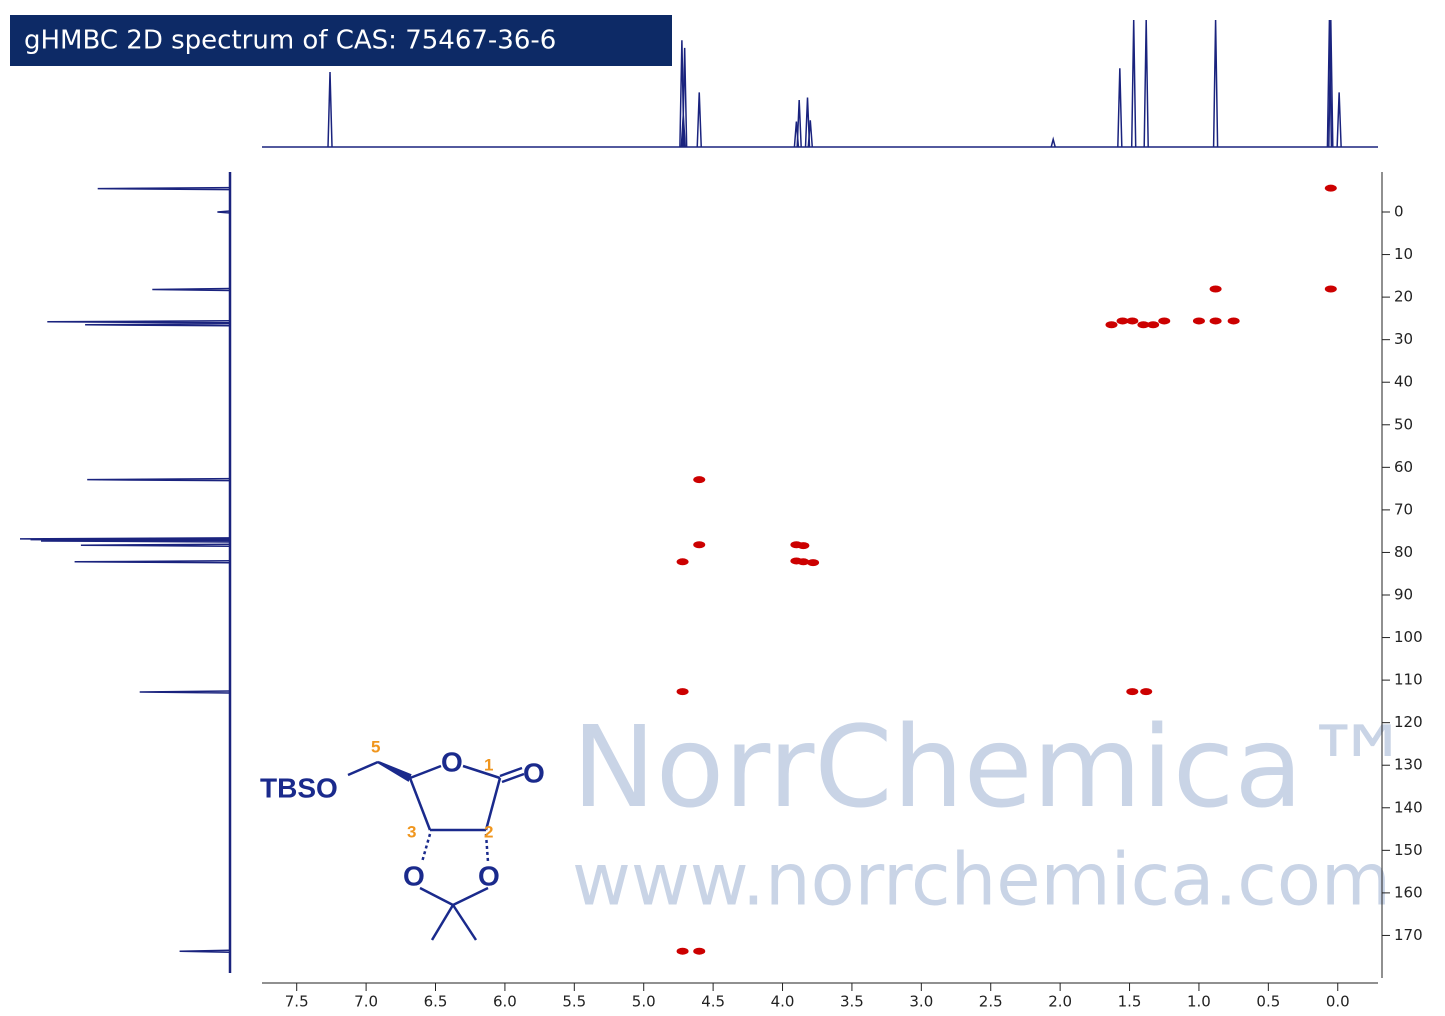 Image resolution: width=1445 pixels, height=1016 pixels. Describe the element at coordinates (375, 746) in the screenshot. I see `atom-number: 5` at that location.